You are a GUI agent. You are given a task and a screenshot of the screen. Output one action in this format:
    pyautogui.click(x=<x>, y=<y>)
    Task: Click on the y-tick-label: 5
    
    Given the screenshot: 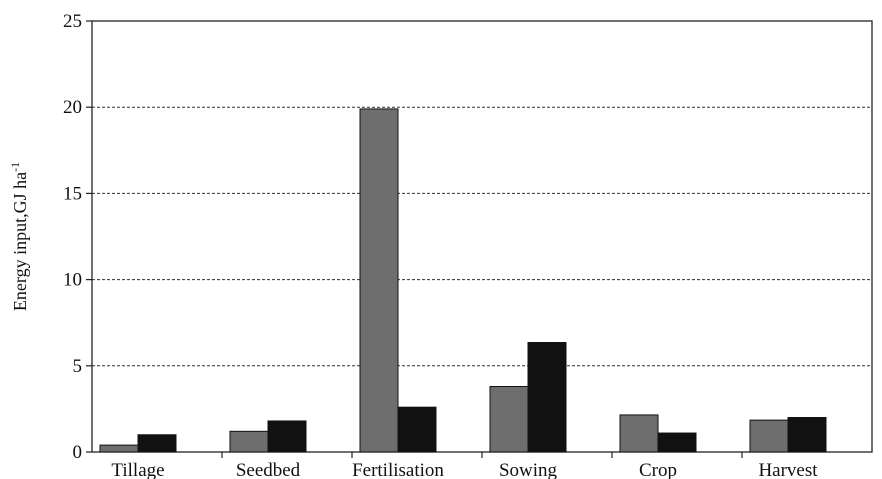 What is the action you would take?
    pyautogui.click(x=78, y=366)
    